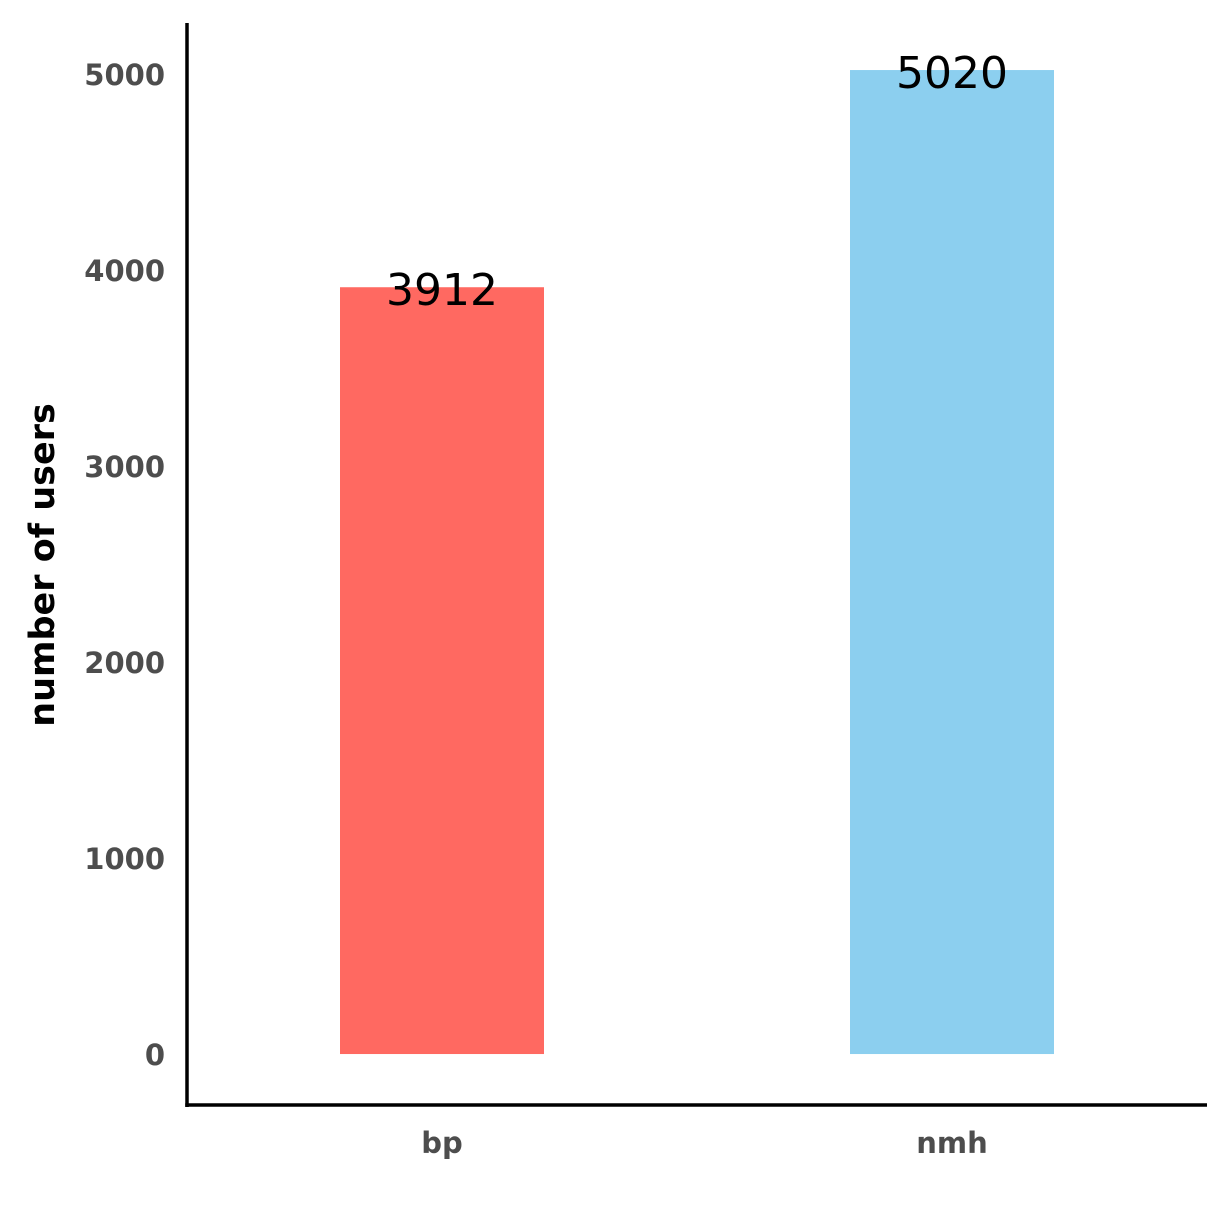 The image size is (1230, 1230). Describe the element at coordinates (155, 1055) in the screenshot. I see `y-tick-label-0: 0` at that location.